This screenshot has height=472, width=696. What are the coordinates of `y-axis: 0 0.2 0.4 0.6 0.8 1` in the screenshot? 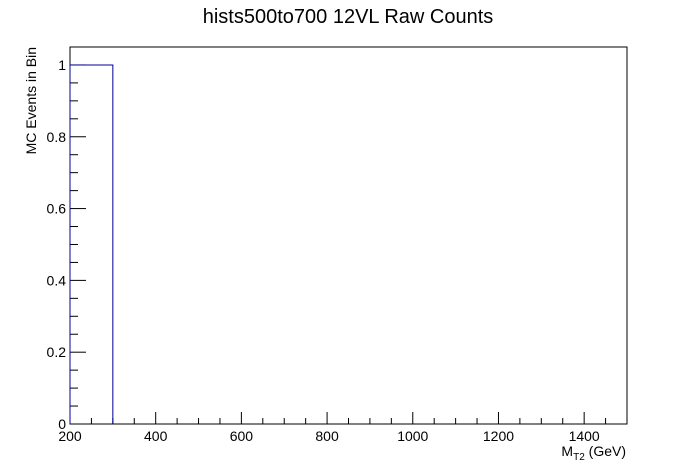 It's located at (66, 239).